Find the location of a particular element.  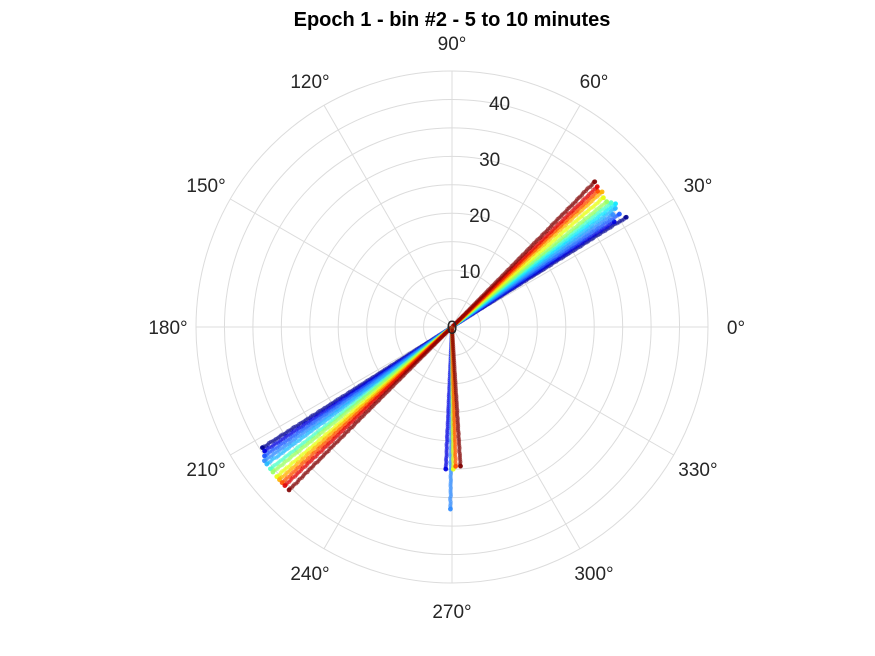

angle-tick-label: 30° is located at coordinates (698, 186).